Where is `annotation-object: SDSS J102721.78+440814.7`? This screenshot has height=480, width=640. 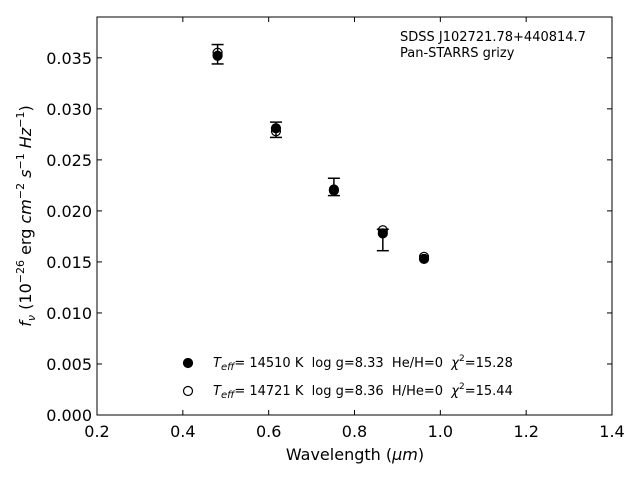 annotation-object: SDSS J102721.78+440814.7 is located at coordinates (493, 37).